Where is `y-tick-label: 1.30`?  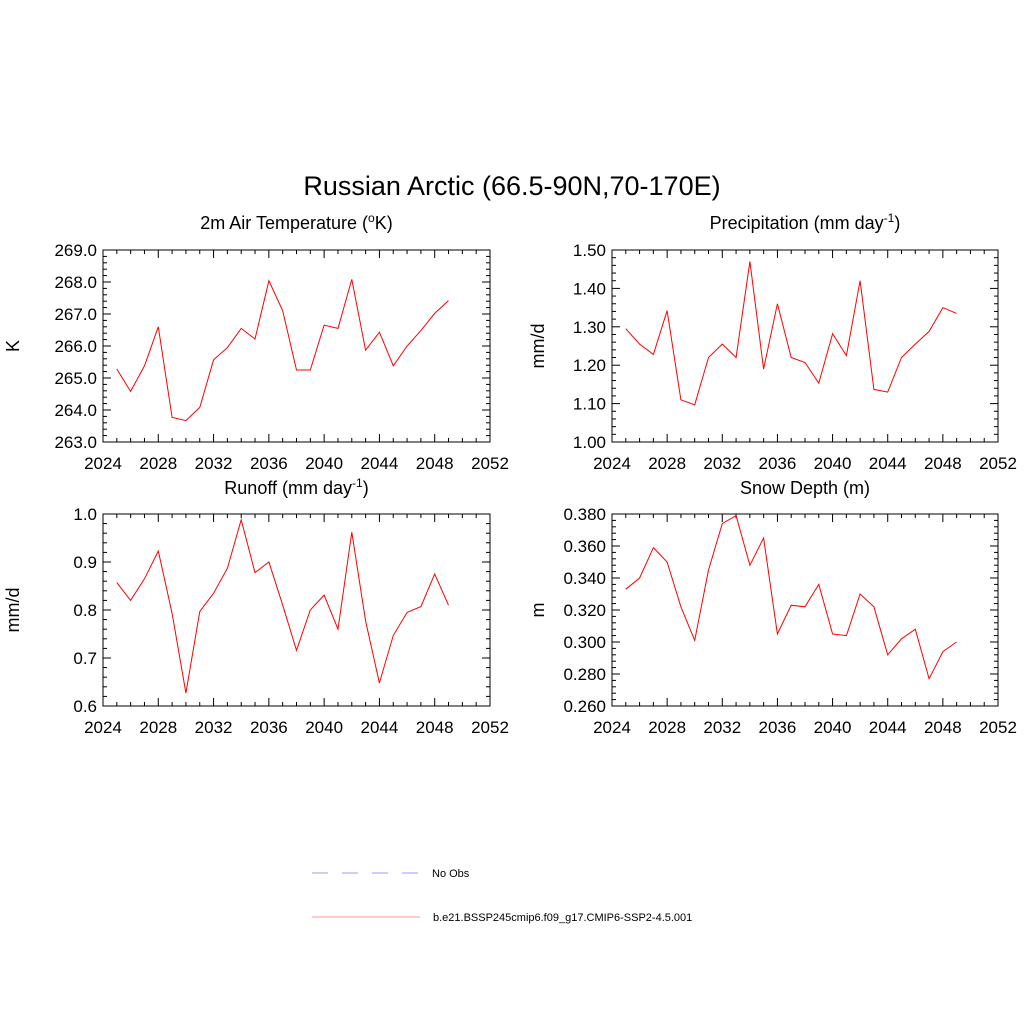 y-tick-label: 1.30 is located at coordinates (589, 327).